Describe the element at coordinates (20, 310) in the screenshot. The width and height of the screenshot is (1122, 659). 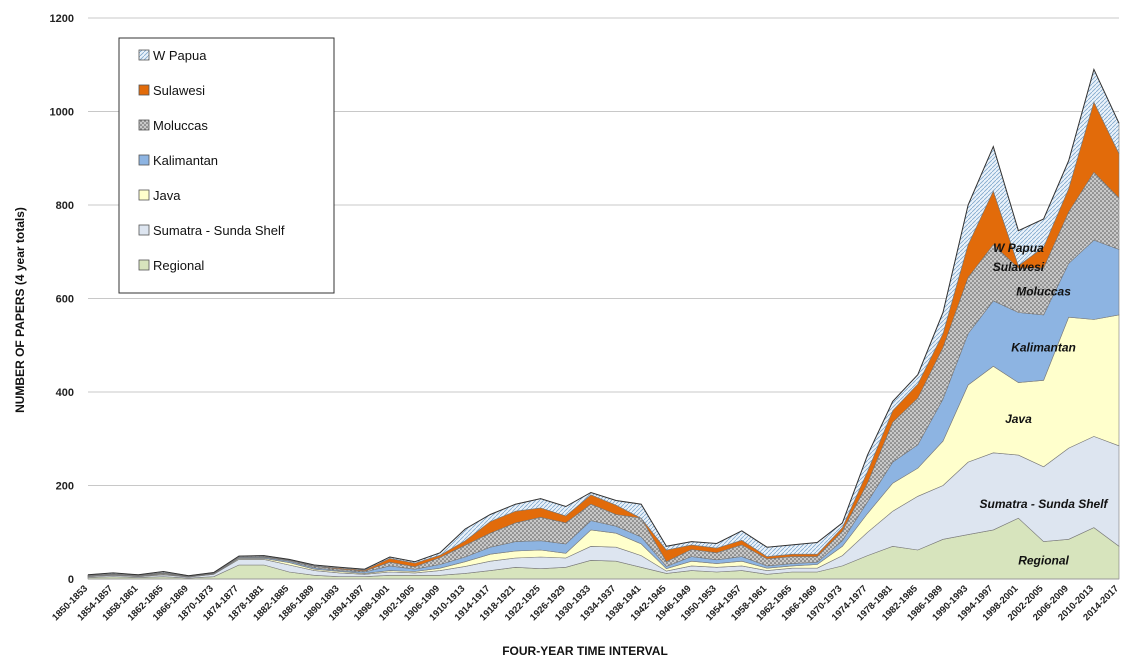
I see `y-axis-title: NUMBER OF PAPERS (4 year totals)` at that location.